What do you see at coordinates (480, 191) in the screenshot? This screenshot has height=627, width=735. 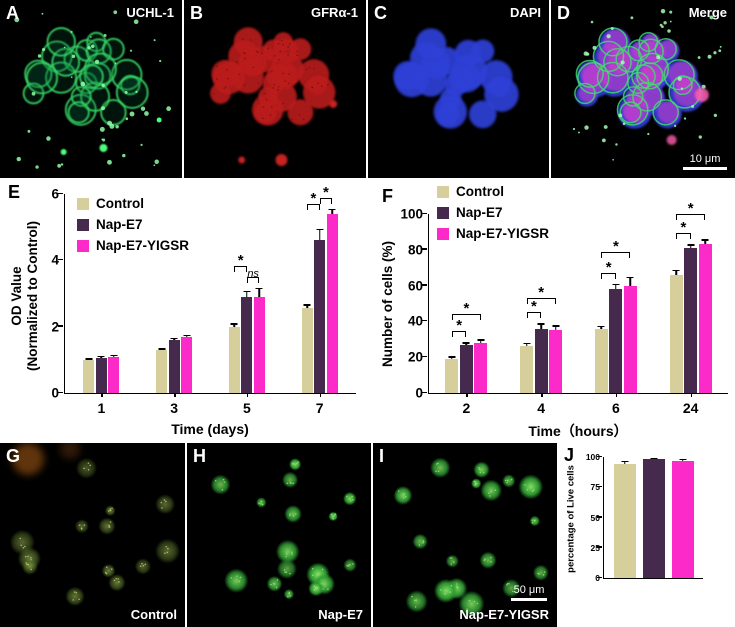 I see `legend-label: Control` at bounding box center [480, 191].